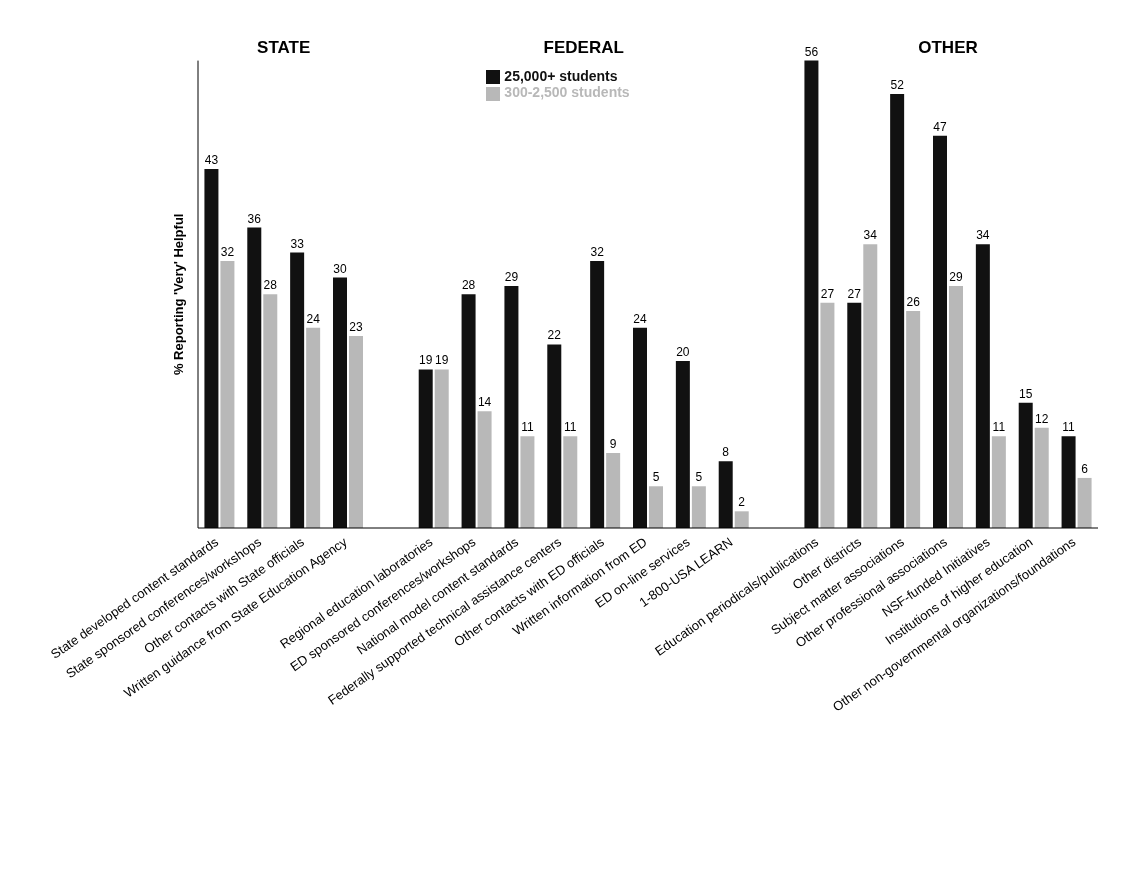 This screenshot has width=1136, height=881. I want to click on data-label: 52, so click(897, 84).